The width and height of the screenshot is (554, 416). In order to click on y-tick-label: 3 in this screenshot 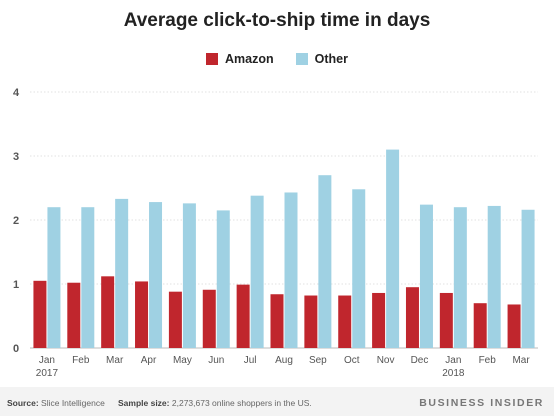, I will do `click(16, 157)`.